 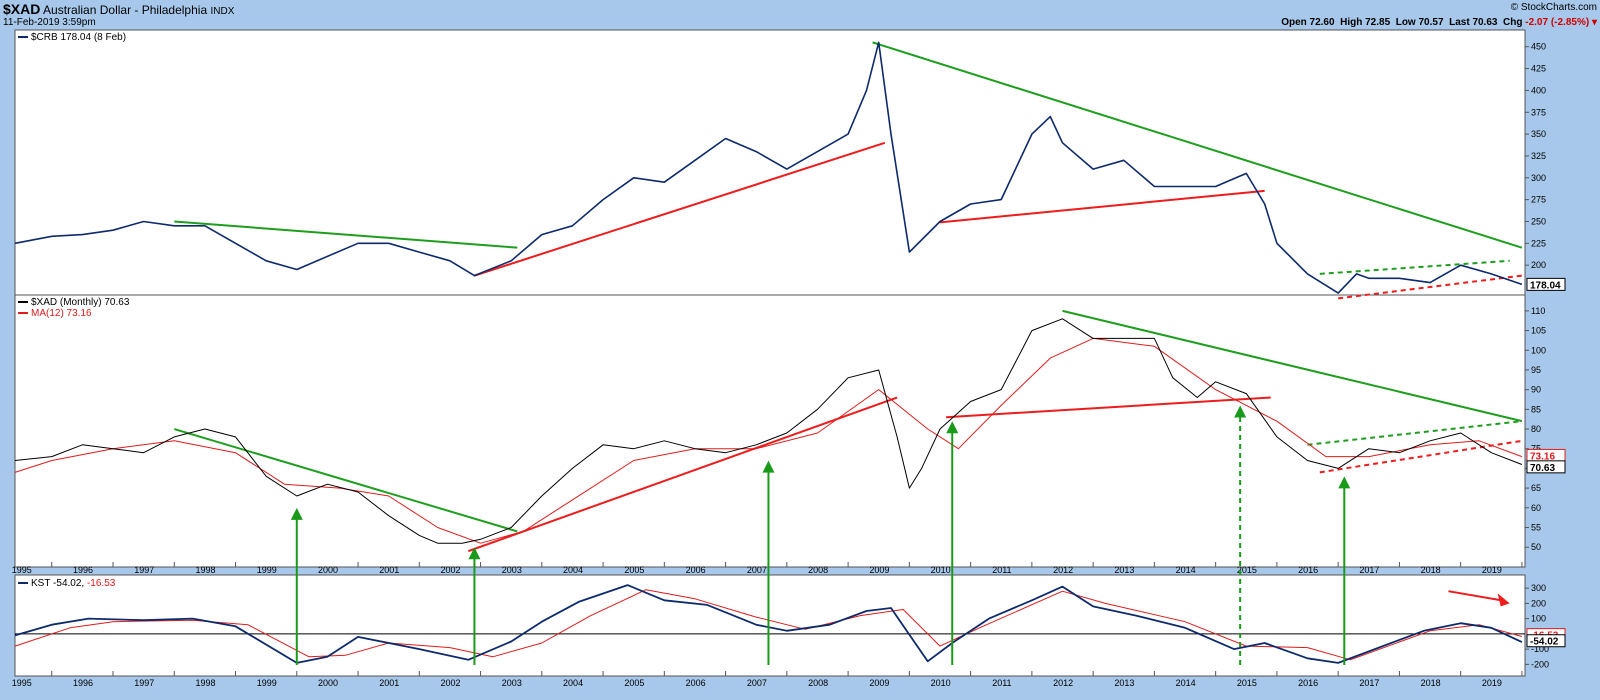 What do you see at coordinates (1538, 588) in the screenshot?
I see `y-tick-label: 300` at bounding box center [1538, 588].